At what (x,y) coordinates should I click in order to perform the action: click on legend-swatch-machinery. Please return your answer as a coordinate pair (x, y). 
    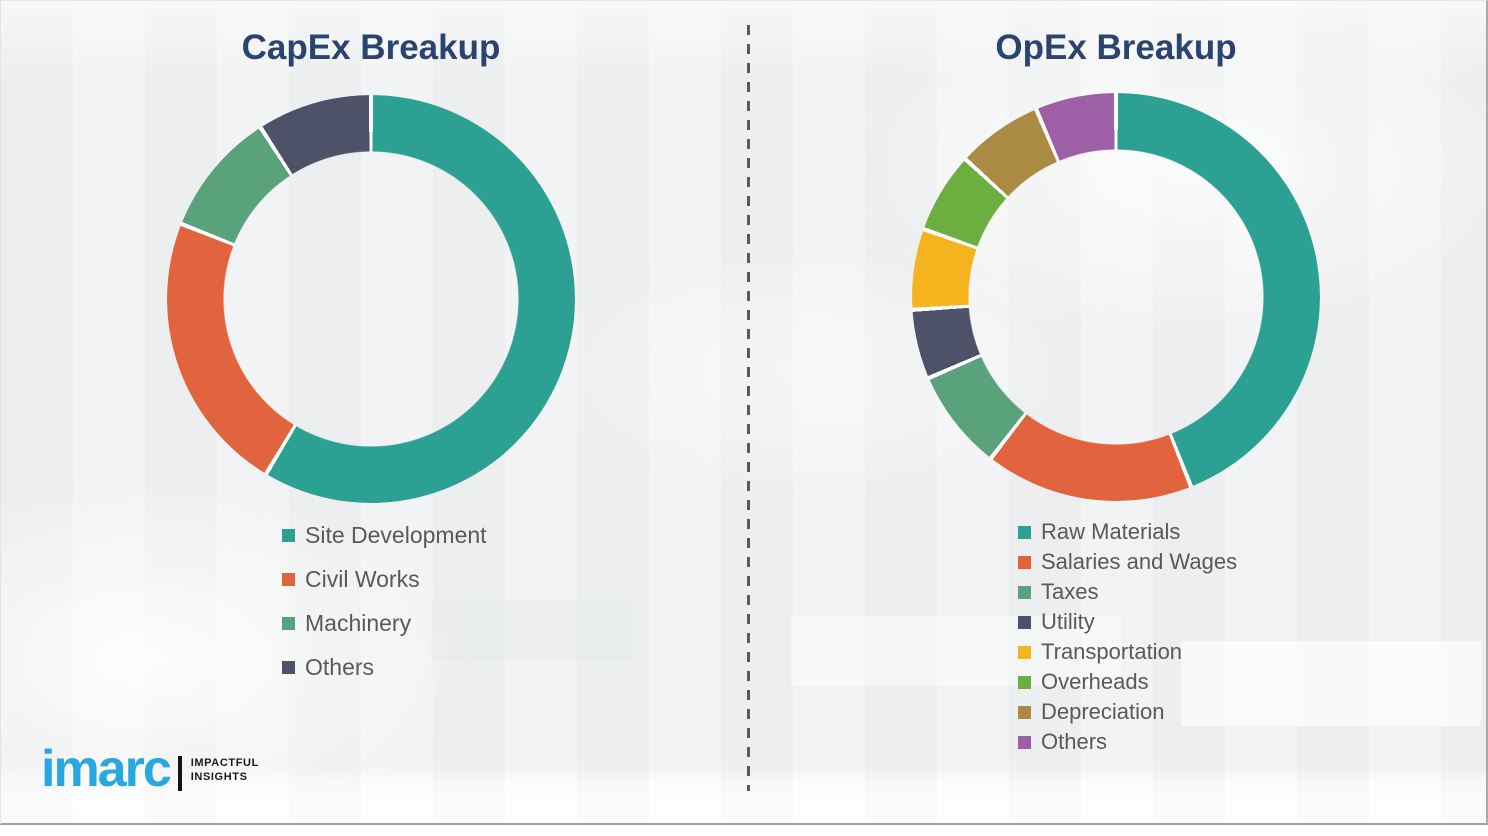
    Looking at the image, I should click on (288, 623).